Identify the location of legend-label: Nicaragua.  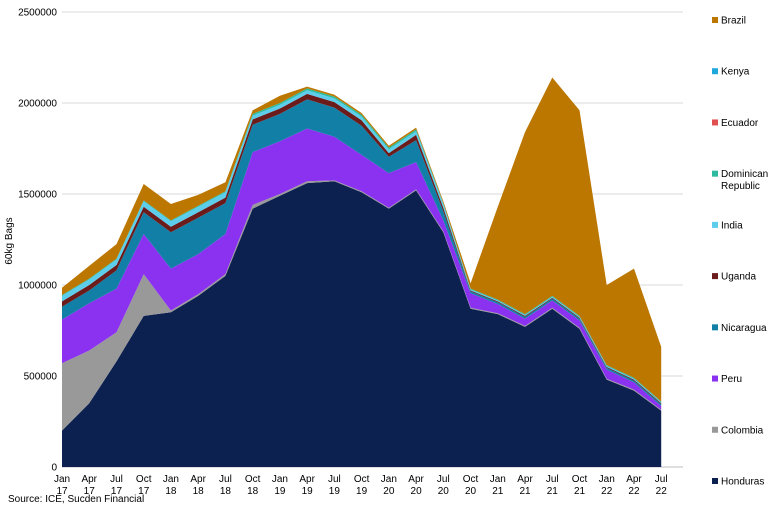
(744, 328).